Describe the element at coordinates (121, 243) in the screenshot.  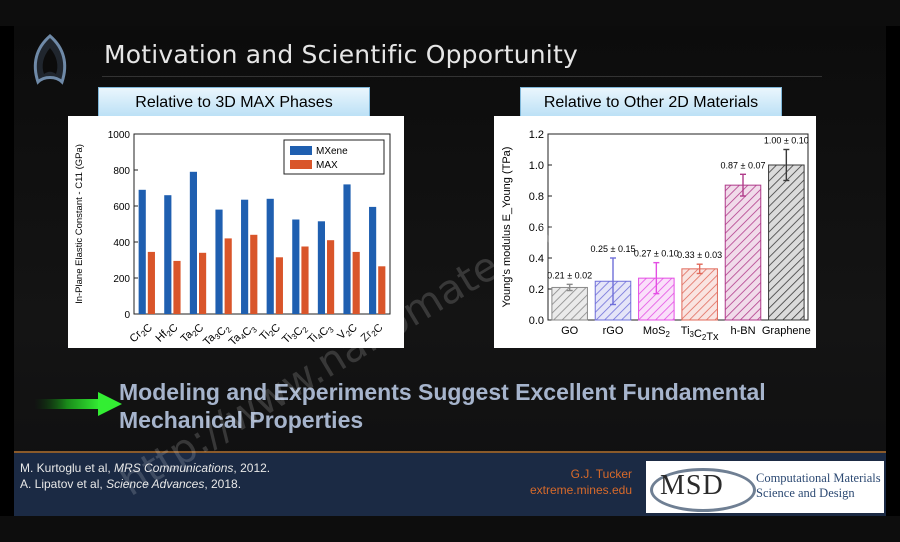
I see `y-tick-label: 400` at that location.